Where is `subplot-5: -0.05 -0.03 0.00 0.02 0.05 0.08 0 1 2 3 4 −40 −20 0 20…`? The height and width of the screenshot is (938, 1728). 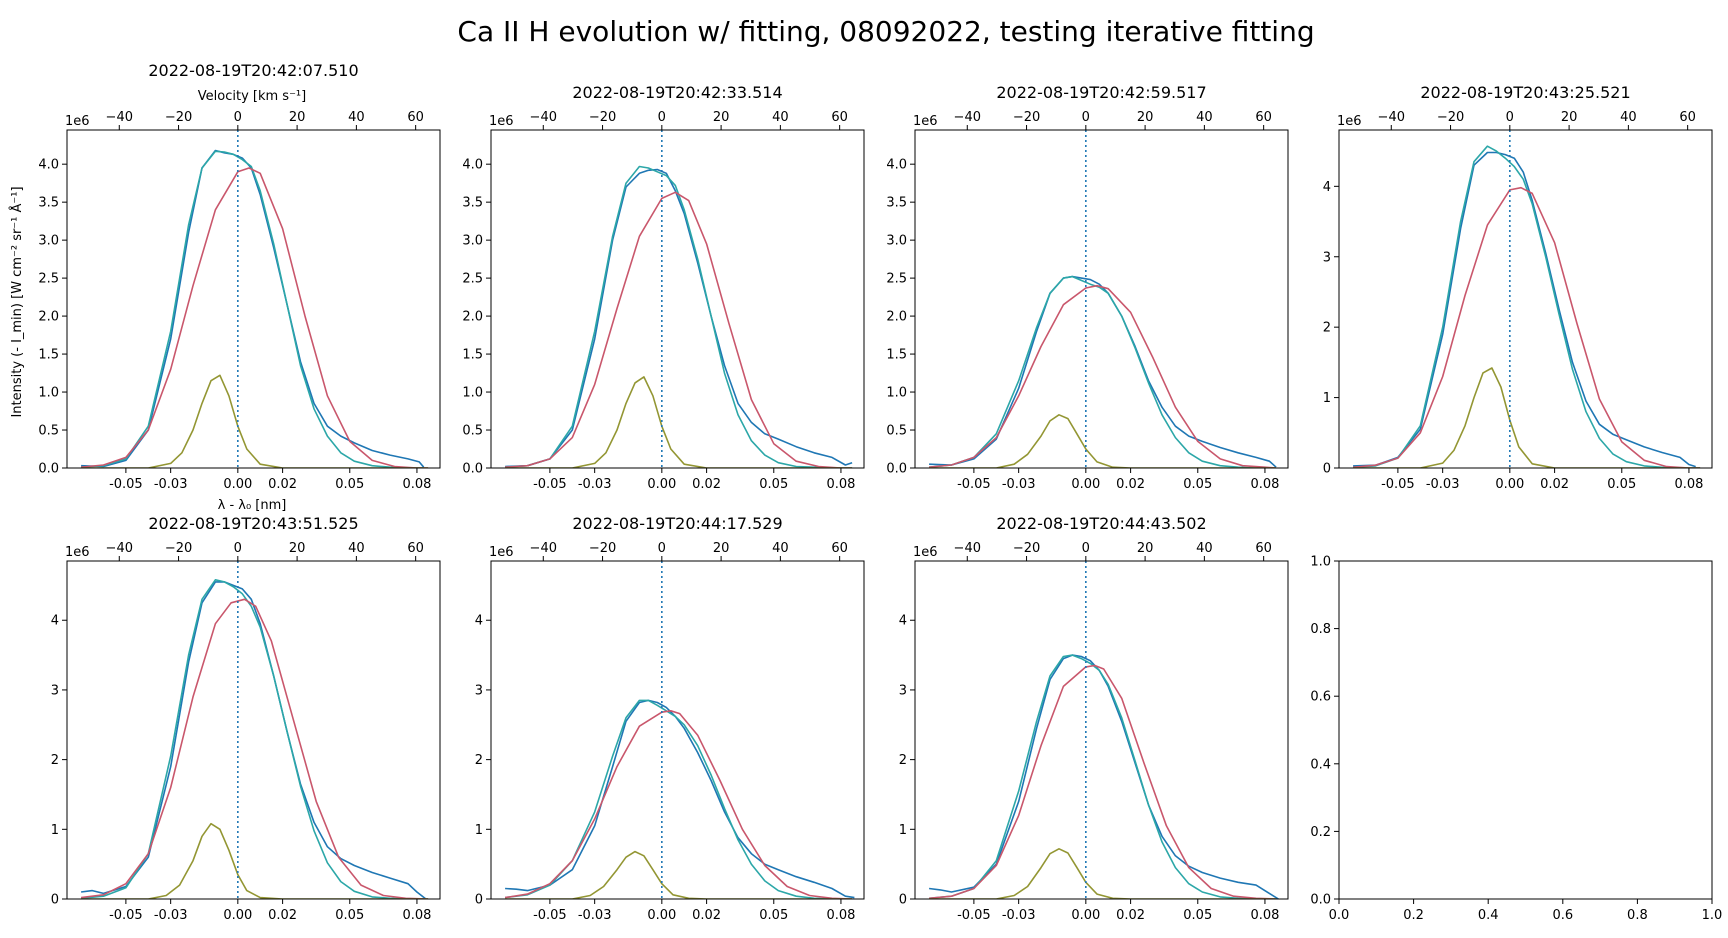 subplot-5: -0.05 -0.03 0.00 0.02 0.05 0.08 0 1 2 3 4 −40 −20 0 20… is located at coordinates (246, 718).